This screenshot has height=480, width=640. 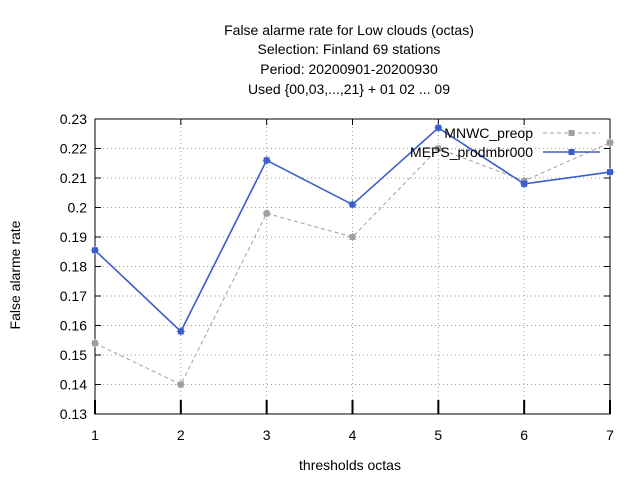 What do you see at coordinates (73, 178) in the screenshot?
I see `y-tick-label: 0.21` at bounding box center [73, 178].